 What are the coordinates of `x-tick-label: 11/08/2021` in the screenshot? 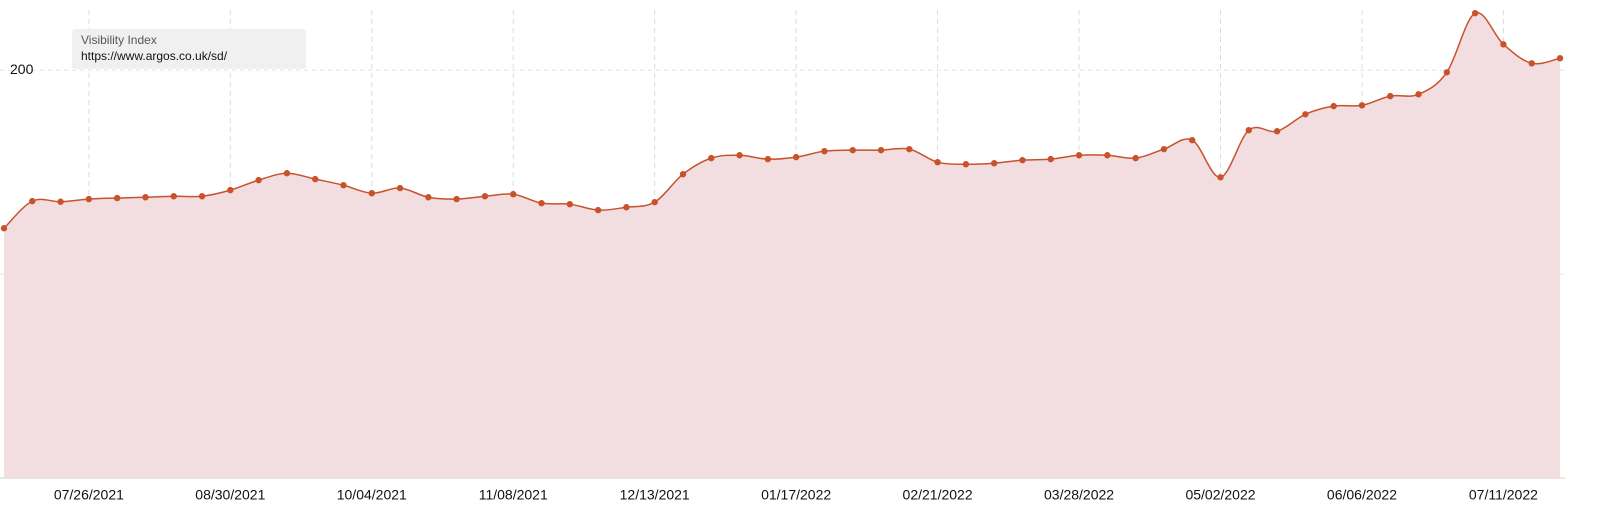 It's located at (513, 495).